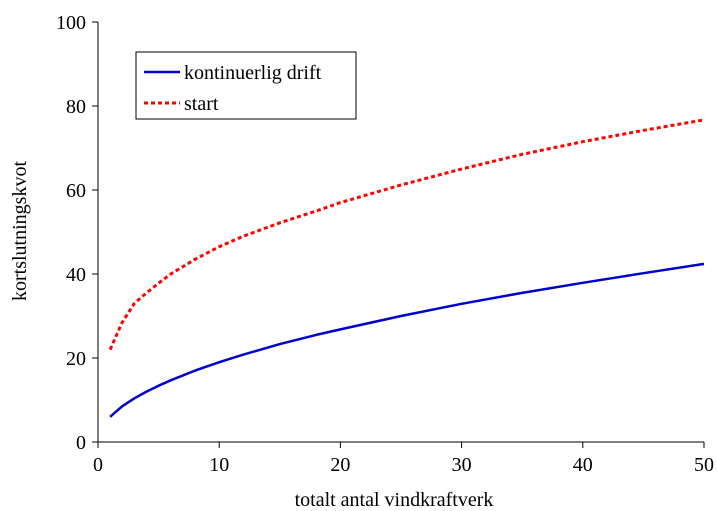 The width and height of the screenshot is (717, 511). Describe the element at coordinates (462, 465) in the screenshot. I see `x-tick-label: 30` at that location.